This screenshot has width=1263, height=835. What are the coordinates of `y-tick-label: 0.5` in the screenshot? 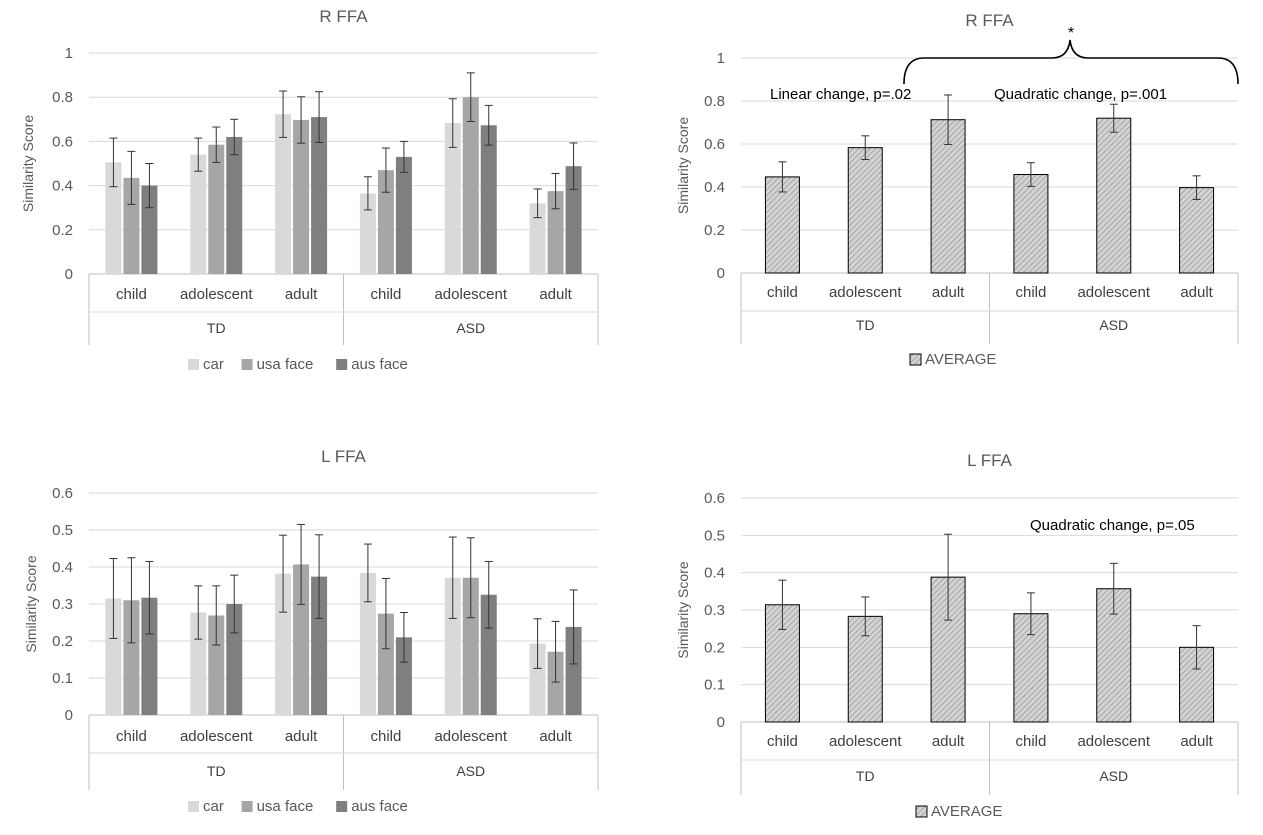 It's located at (714, 535).